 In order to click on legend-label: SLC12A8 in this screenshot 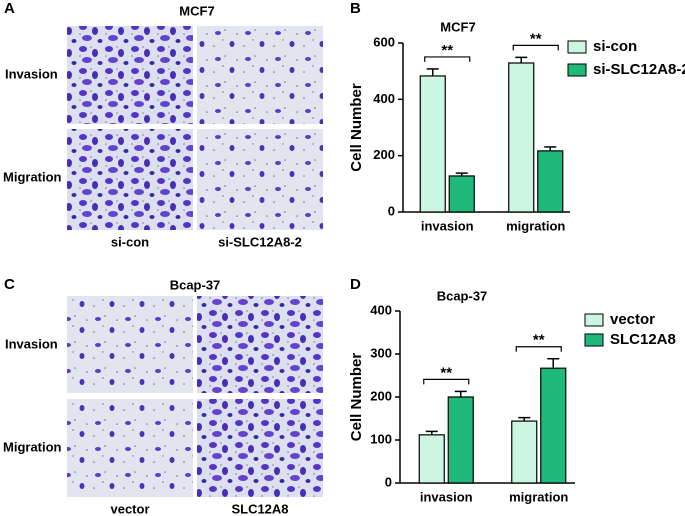, I will do `click(643, 339)`.